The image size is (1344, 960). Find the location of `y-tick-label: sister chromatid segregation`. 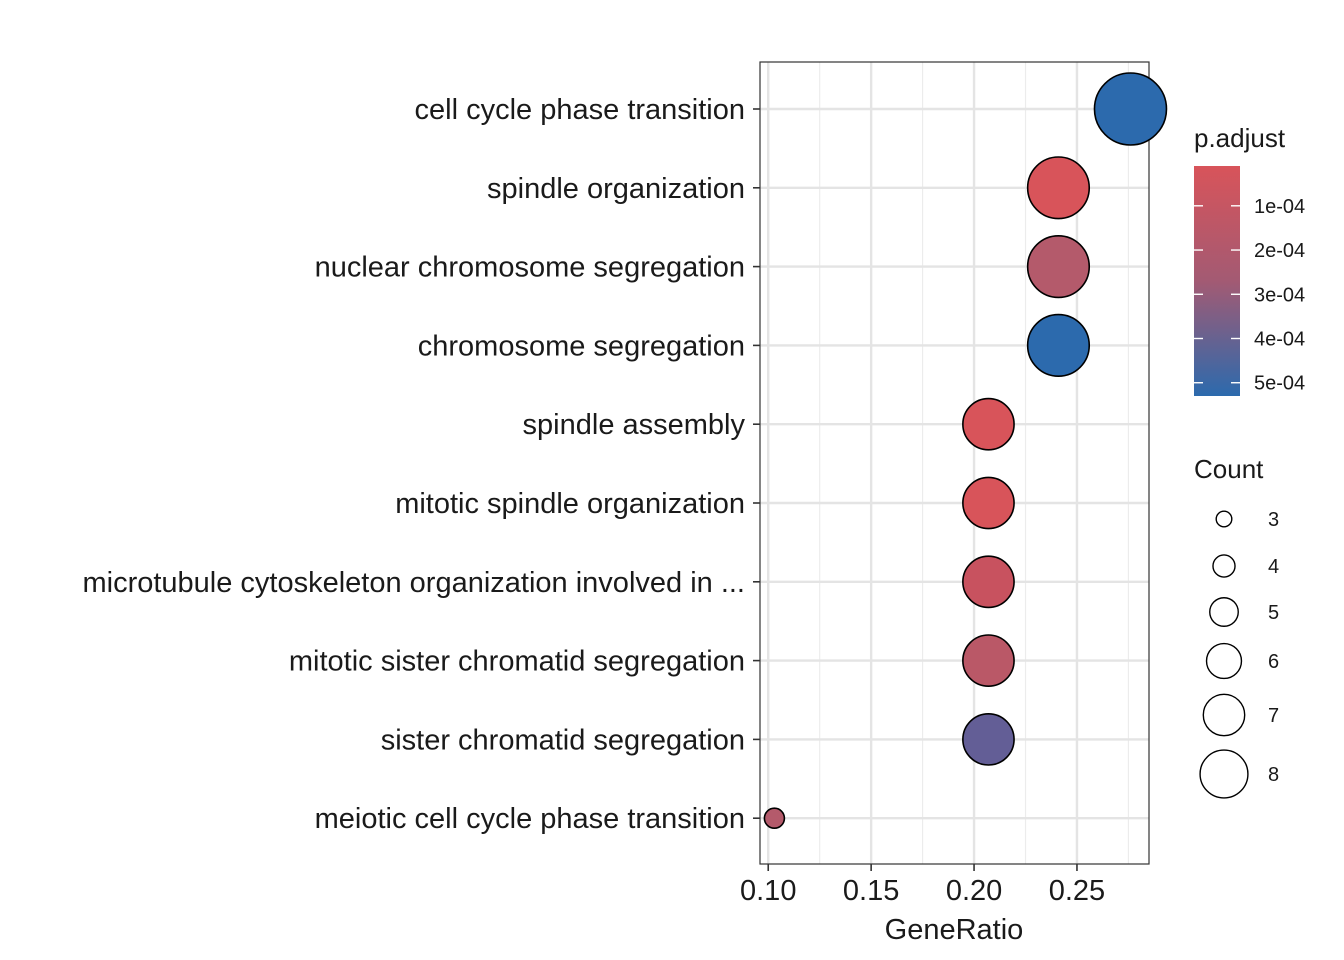

y-tick-label: sister chromatid segregation is located at coordinates (563, 740).